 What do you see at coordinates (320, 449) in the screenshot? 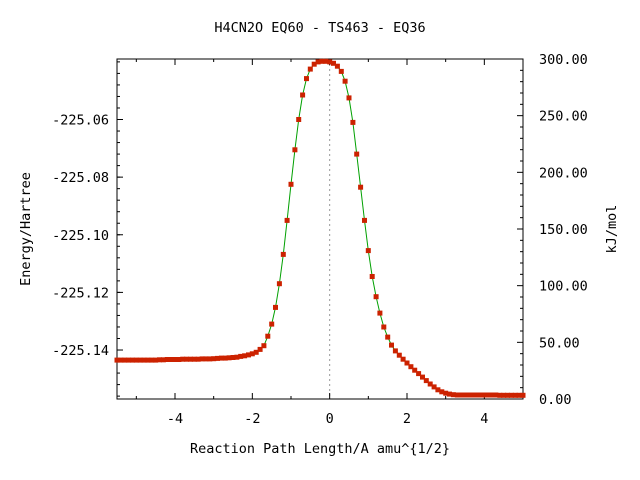
I see `x-axis-label: Reaction Path Length/A amu^{1/2}` at bounding box center [320, 449].